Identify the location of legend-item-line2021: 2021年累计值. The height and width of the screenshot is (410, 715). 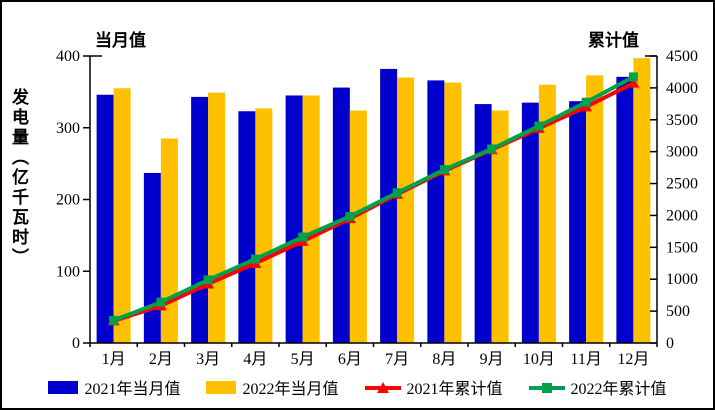
(433, 387).